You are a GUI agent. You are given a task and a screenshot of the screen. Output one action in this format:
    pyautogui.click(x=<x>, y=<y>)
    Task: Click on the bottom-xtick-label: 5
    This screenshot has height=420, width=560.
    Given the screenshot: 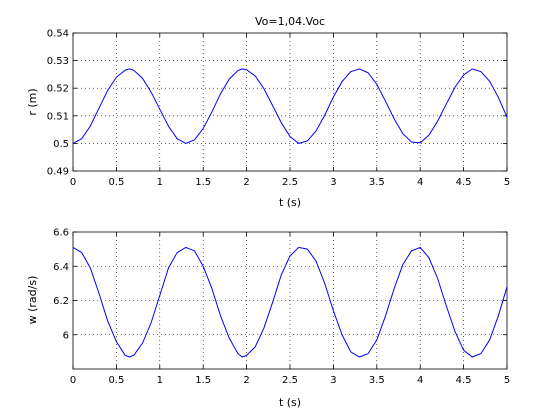 What is the action you would take?
    pyautogui.click(x=507, y=380)
    